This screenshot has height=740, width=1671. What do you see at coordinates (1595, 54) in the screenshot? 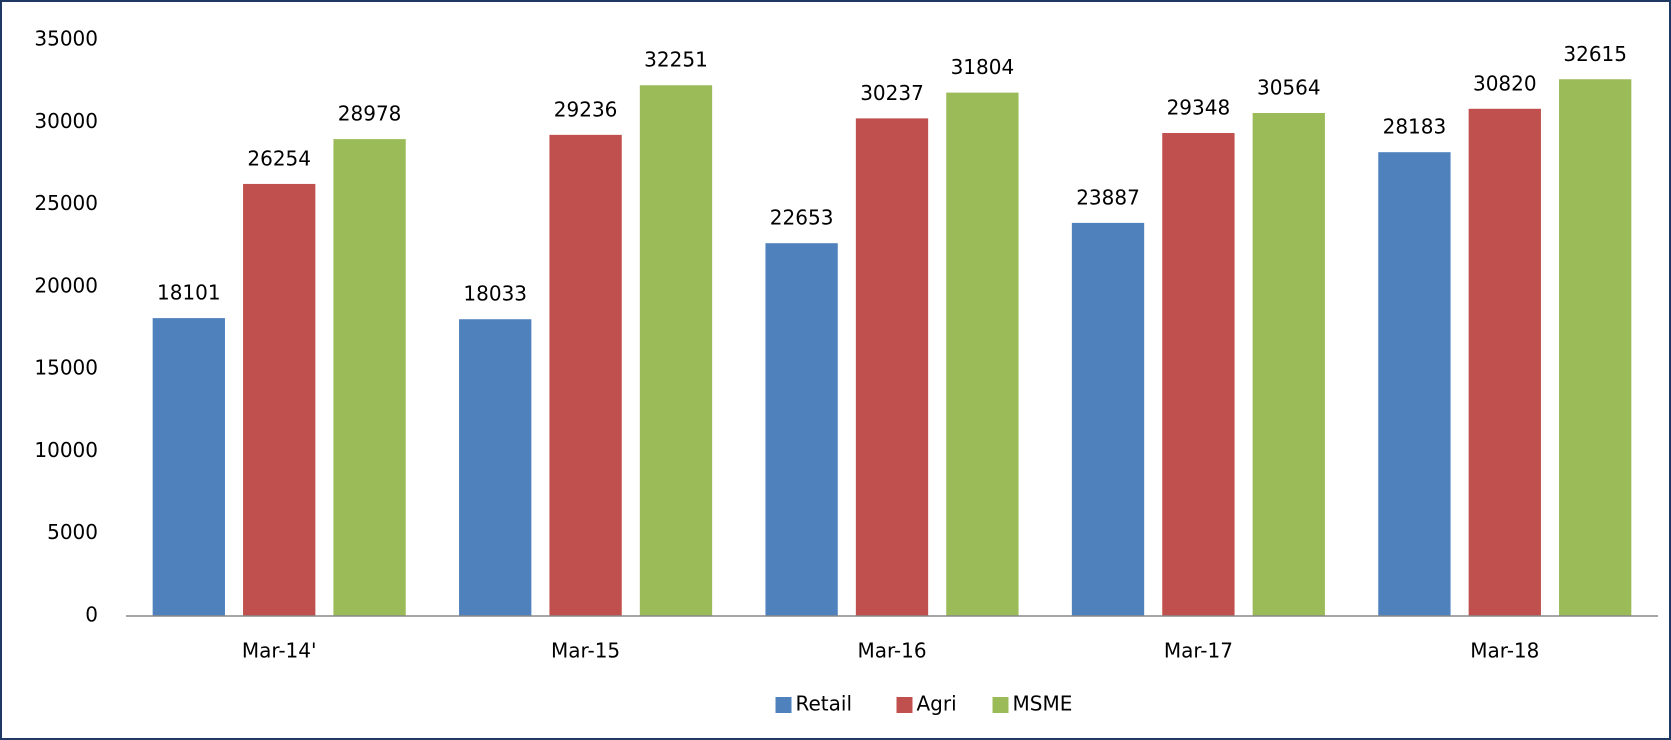
I see `data-label: 32615` at bounding box center [1595, 54].